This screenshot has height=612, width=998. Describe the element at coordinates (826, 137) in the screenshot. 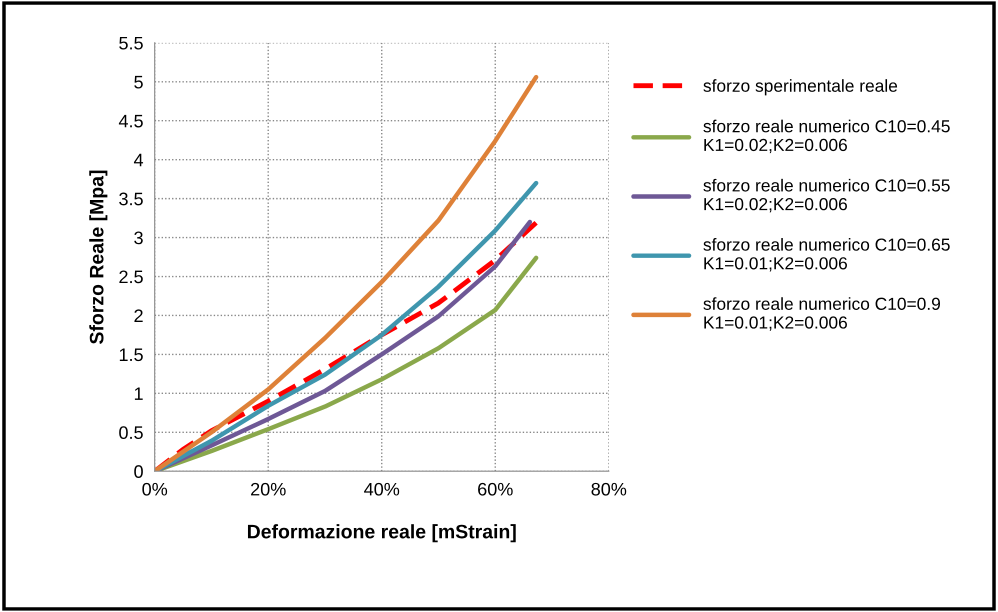

I see `legend-label: sforzo reale numerico C10=0.45 K1=0.02;K2=0.006` at that location.